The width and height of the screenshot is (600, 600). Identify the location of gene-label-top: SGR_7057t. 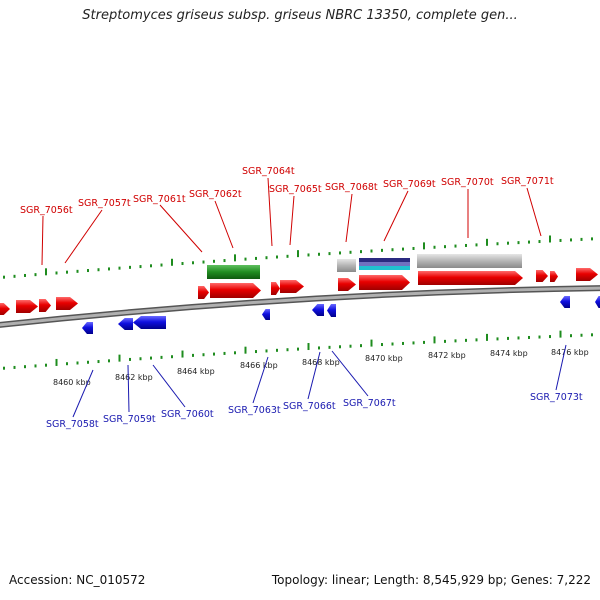
(104, 203).